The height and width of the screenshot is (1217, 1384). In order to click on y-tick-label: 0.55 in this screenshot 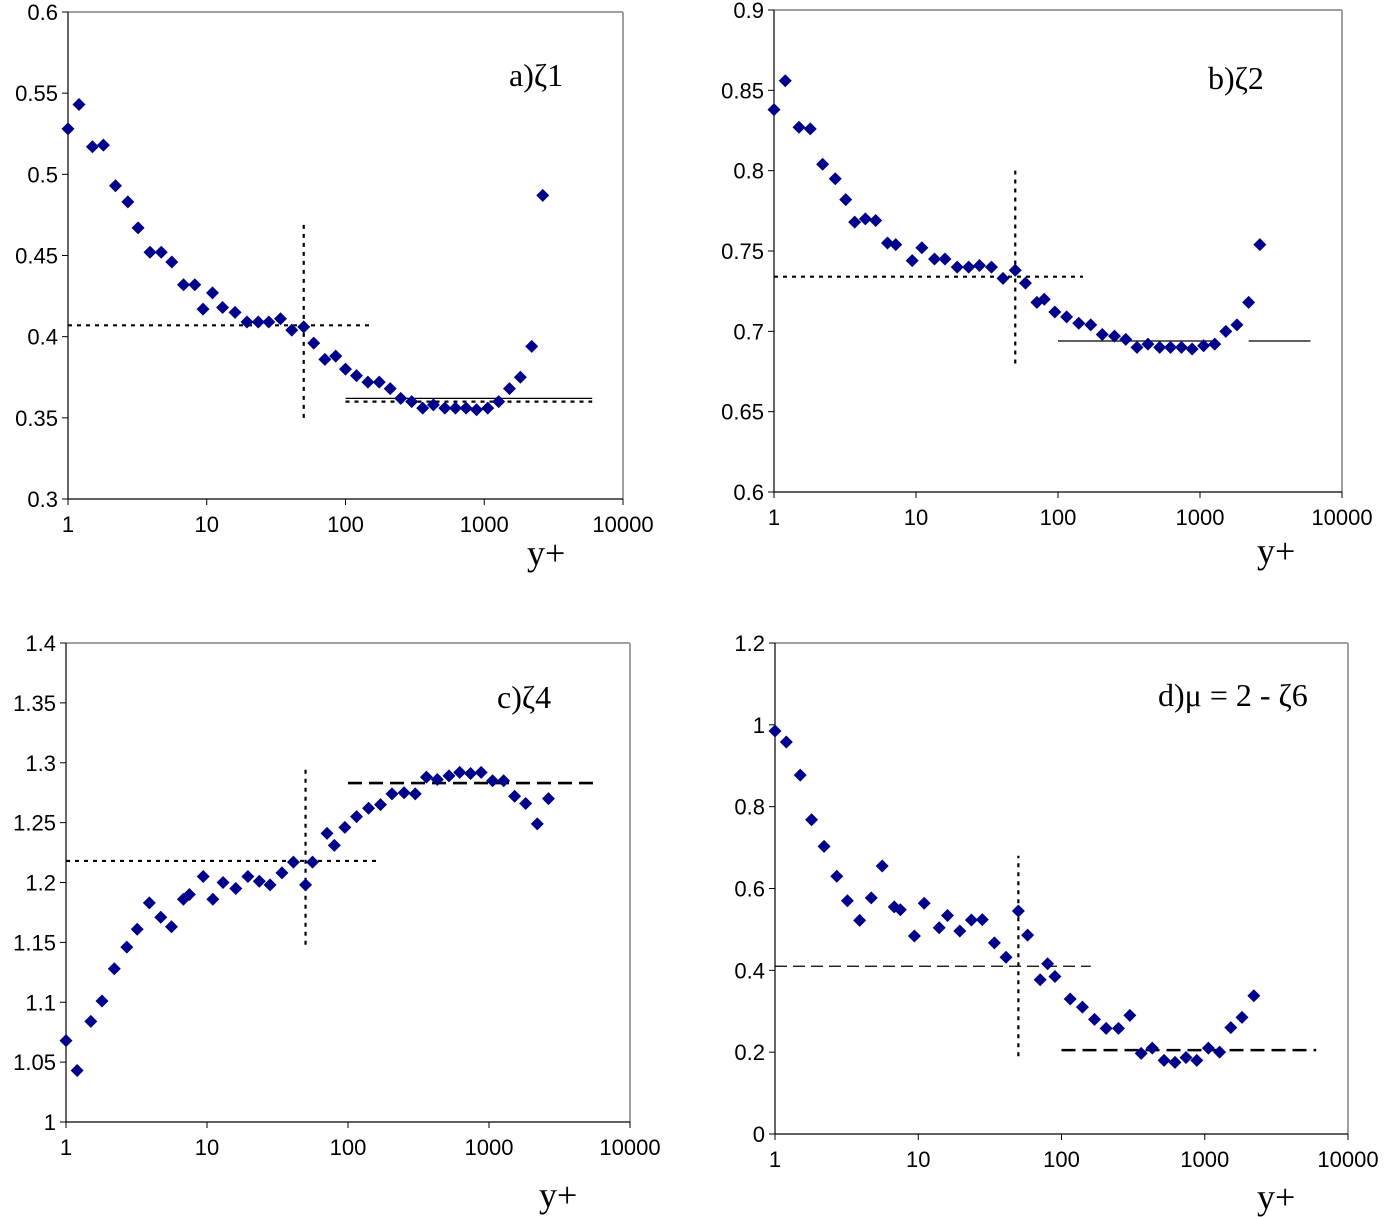, I will do `click(36, 93)`.